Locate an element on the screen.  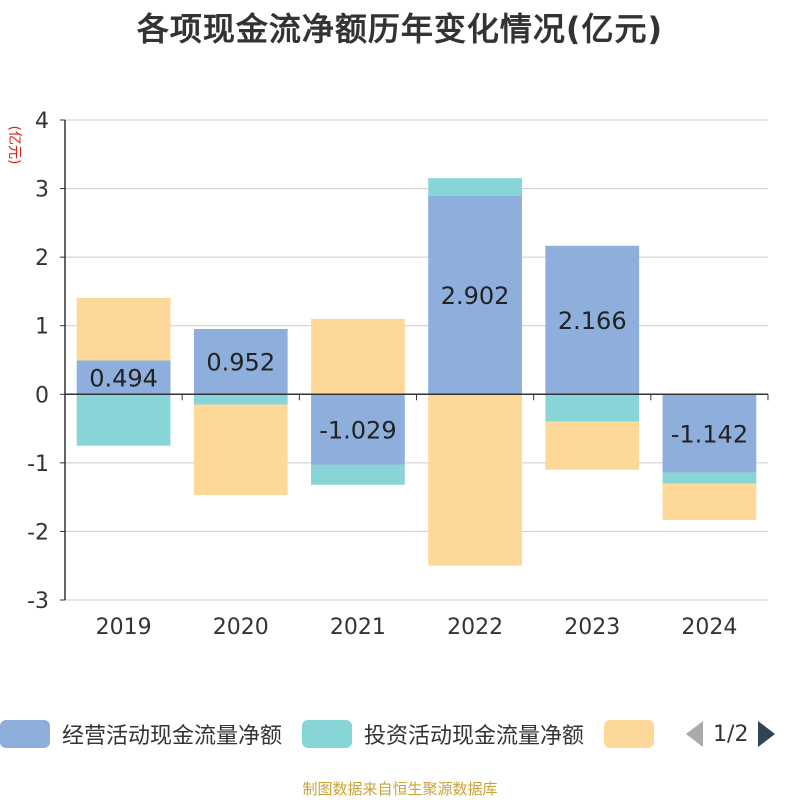
data-label: 2.166 is located at coordinates (592, 321).